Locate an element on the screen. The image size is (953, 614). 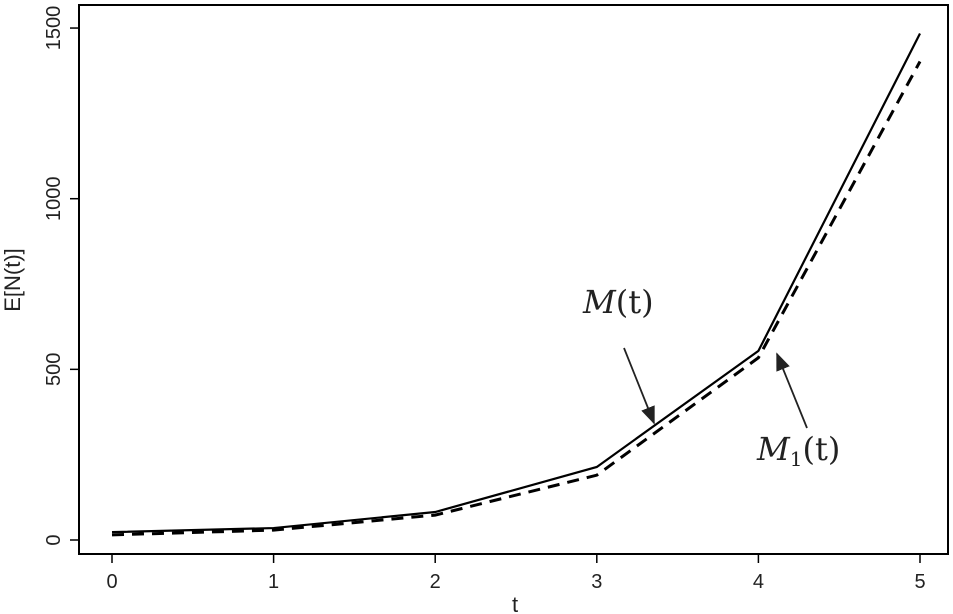
y-tick-label: 500 is located at coordinates (54, 369).